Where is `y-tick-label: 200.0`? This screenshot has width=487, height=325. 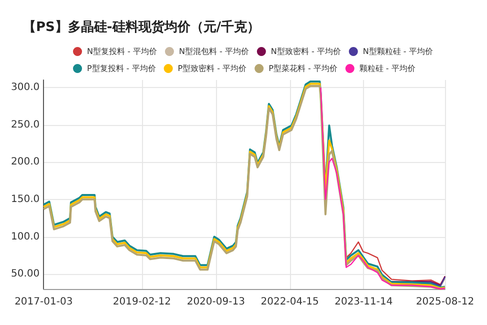
y-tick-label: 200.0 is located at coordinates (25, 162).